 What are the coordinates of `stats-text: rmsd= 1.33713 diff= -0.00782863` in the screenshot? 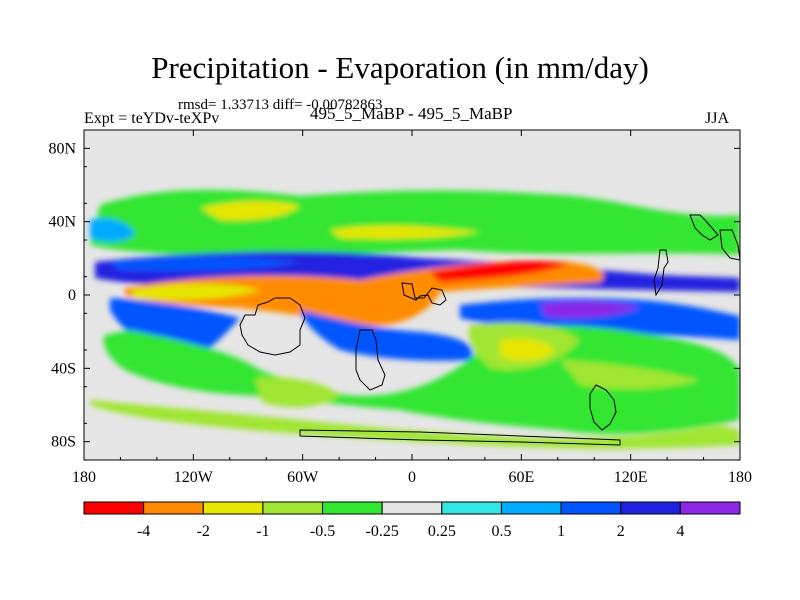 It's located at (280, 105).